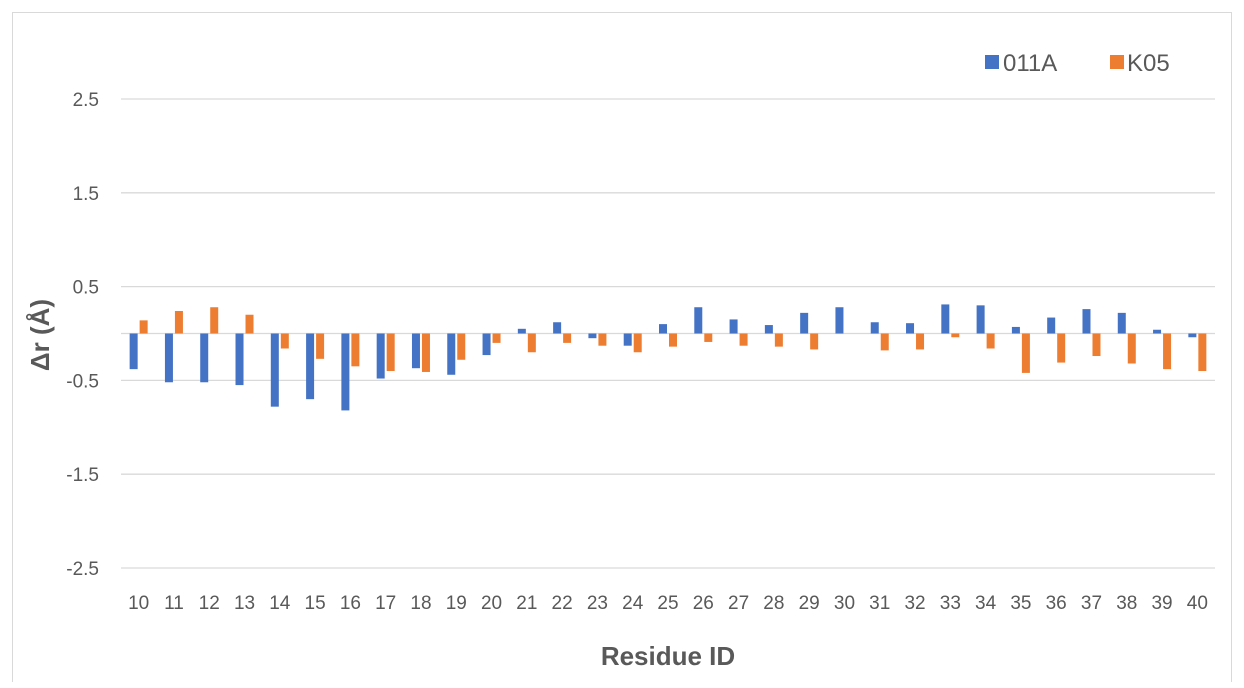  Describe the element at coordinates (82, 475) in the screenshot. I see `y-tick-label: -1.5` at that location.